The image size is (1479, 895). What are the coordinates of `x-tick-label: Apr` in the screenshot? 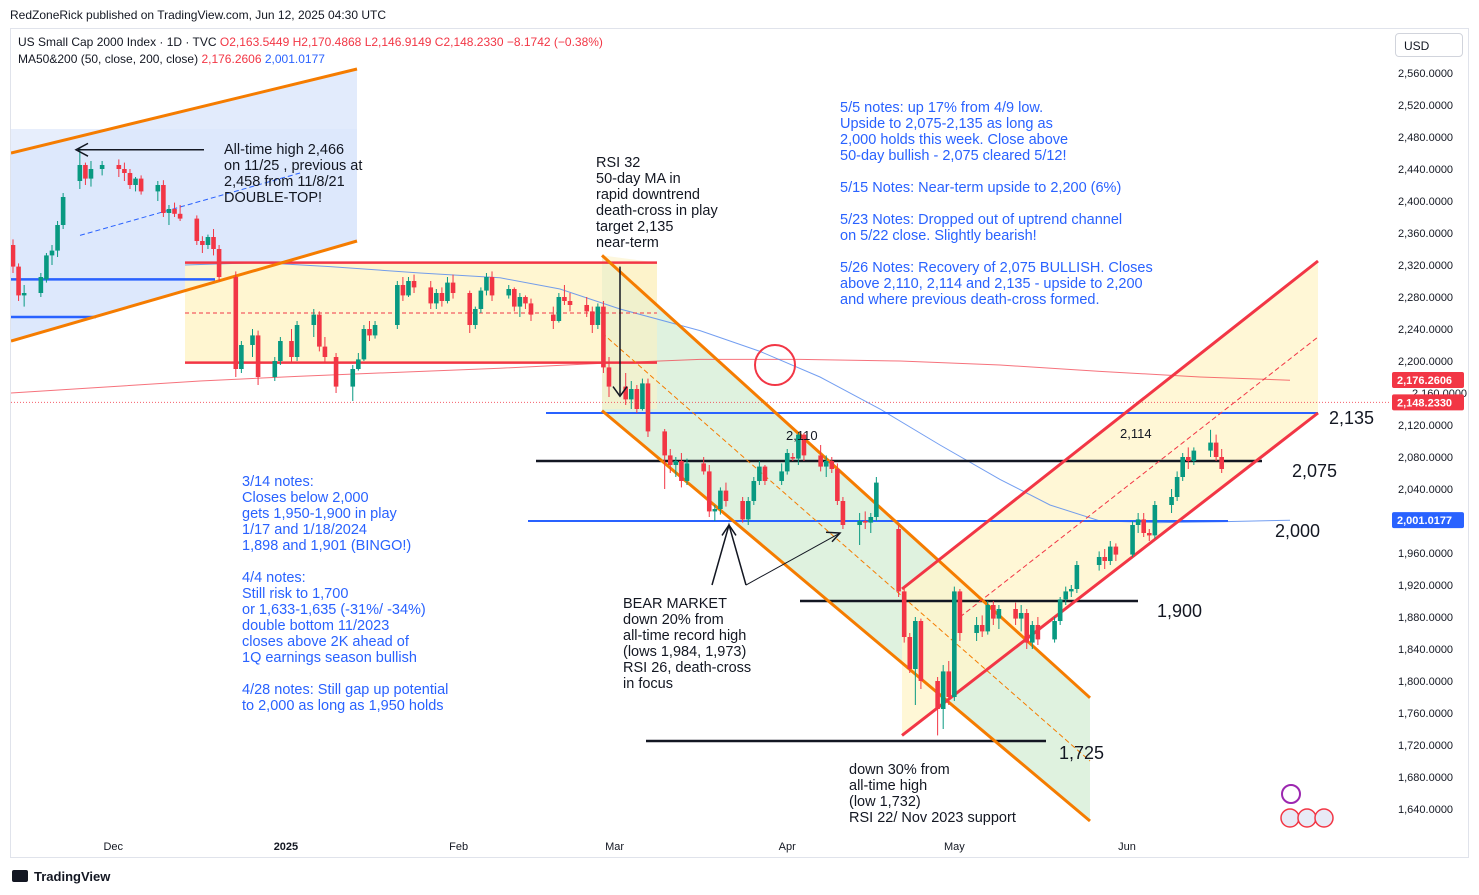 It's located at (787, 847).